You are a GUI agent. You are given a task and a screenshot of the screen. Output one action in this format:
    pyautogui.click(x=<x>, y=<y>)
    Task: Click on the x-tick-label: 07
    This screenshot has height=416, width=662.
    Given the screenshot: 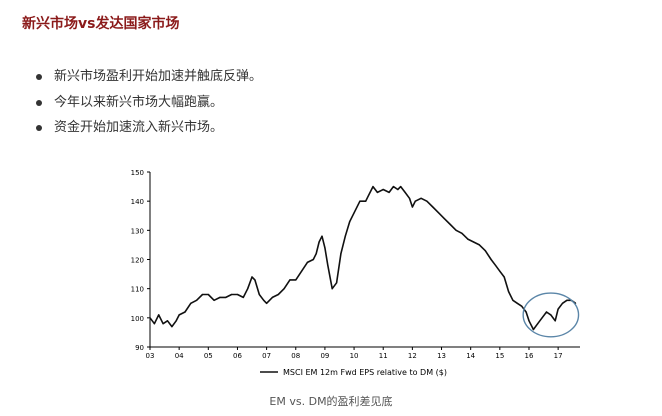 What is the action you would take?
    pyautogui.click(x=266, y=356)
    